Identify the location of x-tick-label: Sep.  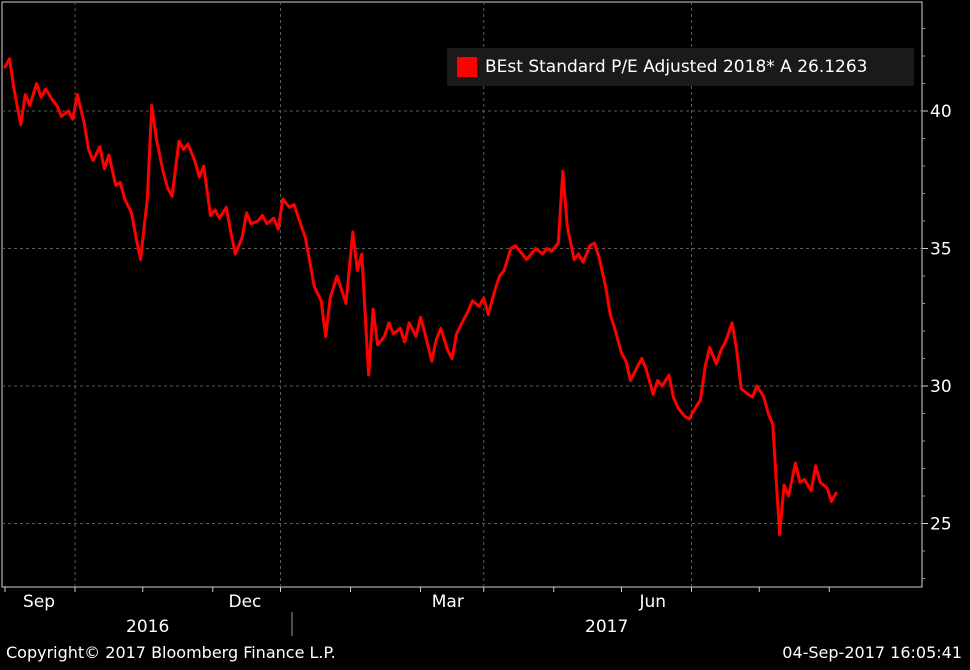
(39, 602).